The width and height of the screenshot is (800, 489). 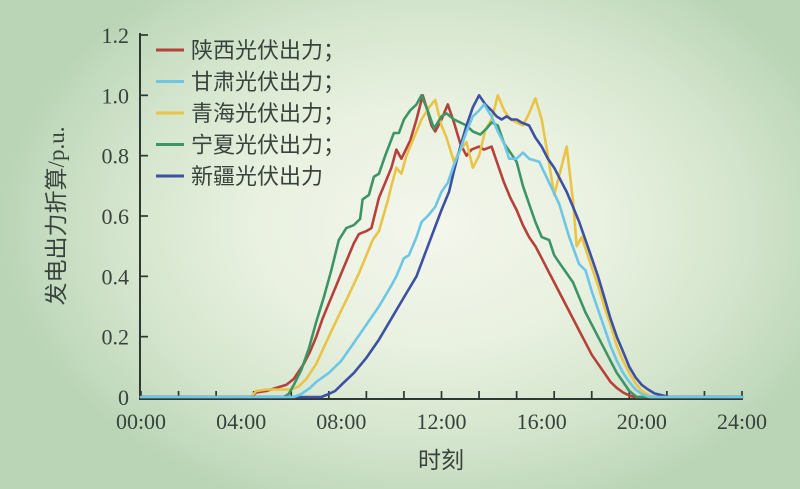 I want to click on x-tick-label: 04:00, so click(x=241, y=421).